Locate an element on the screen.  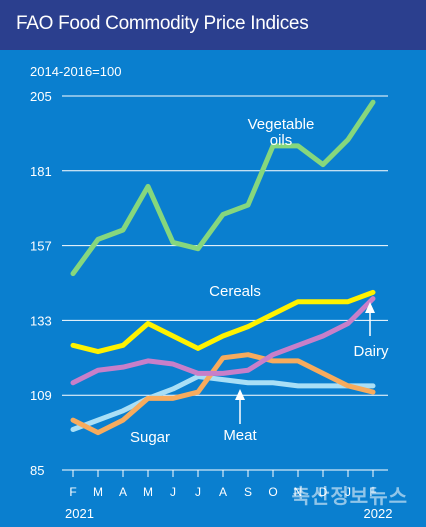
series-line-dairy is located at coordinates (223, 341).